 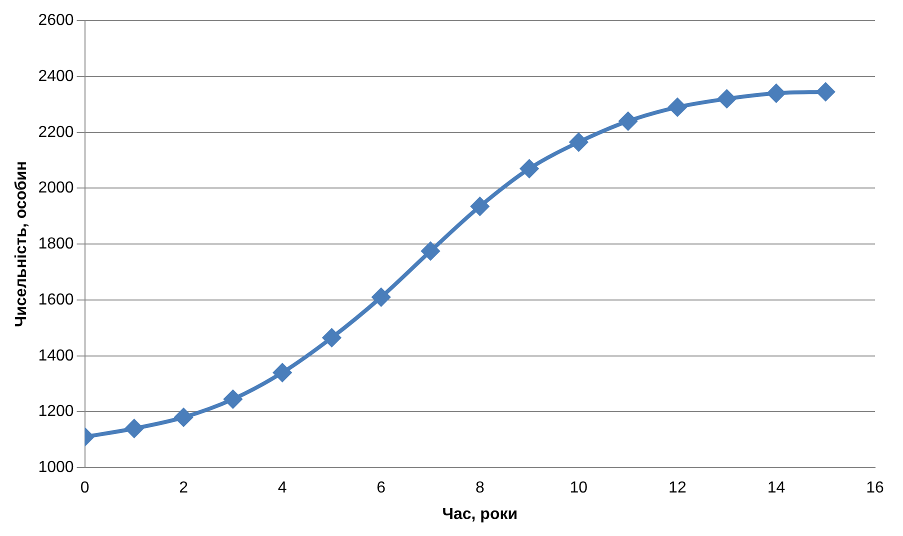 What do you see at coordinates (56, 299) in the screenshot?
I see `y-tick-label: 1600` at bounding box center [56, 299].